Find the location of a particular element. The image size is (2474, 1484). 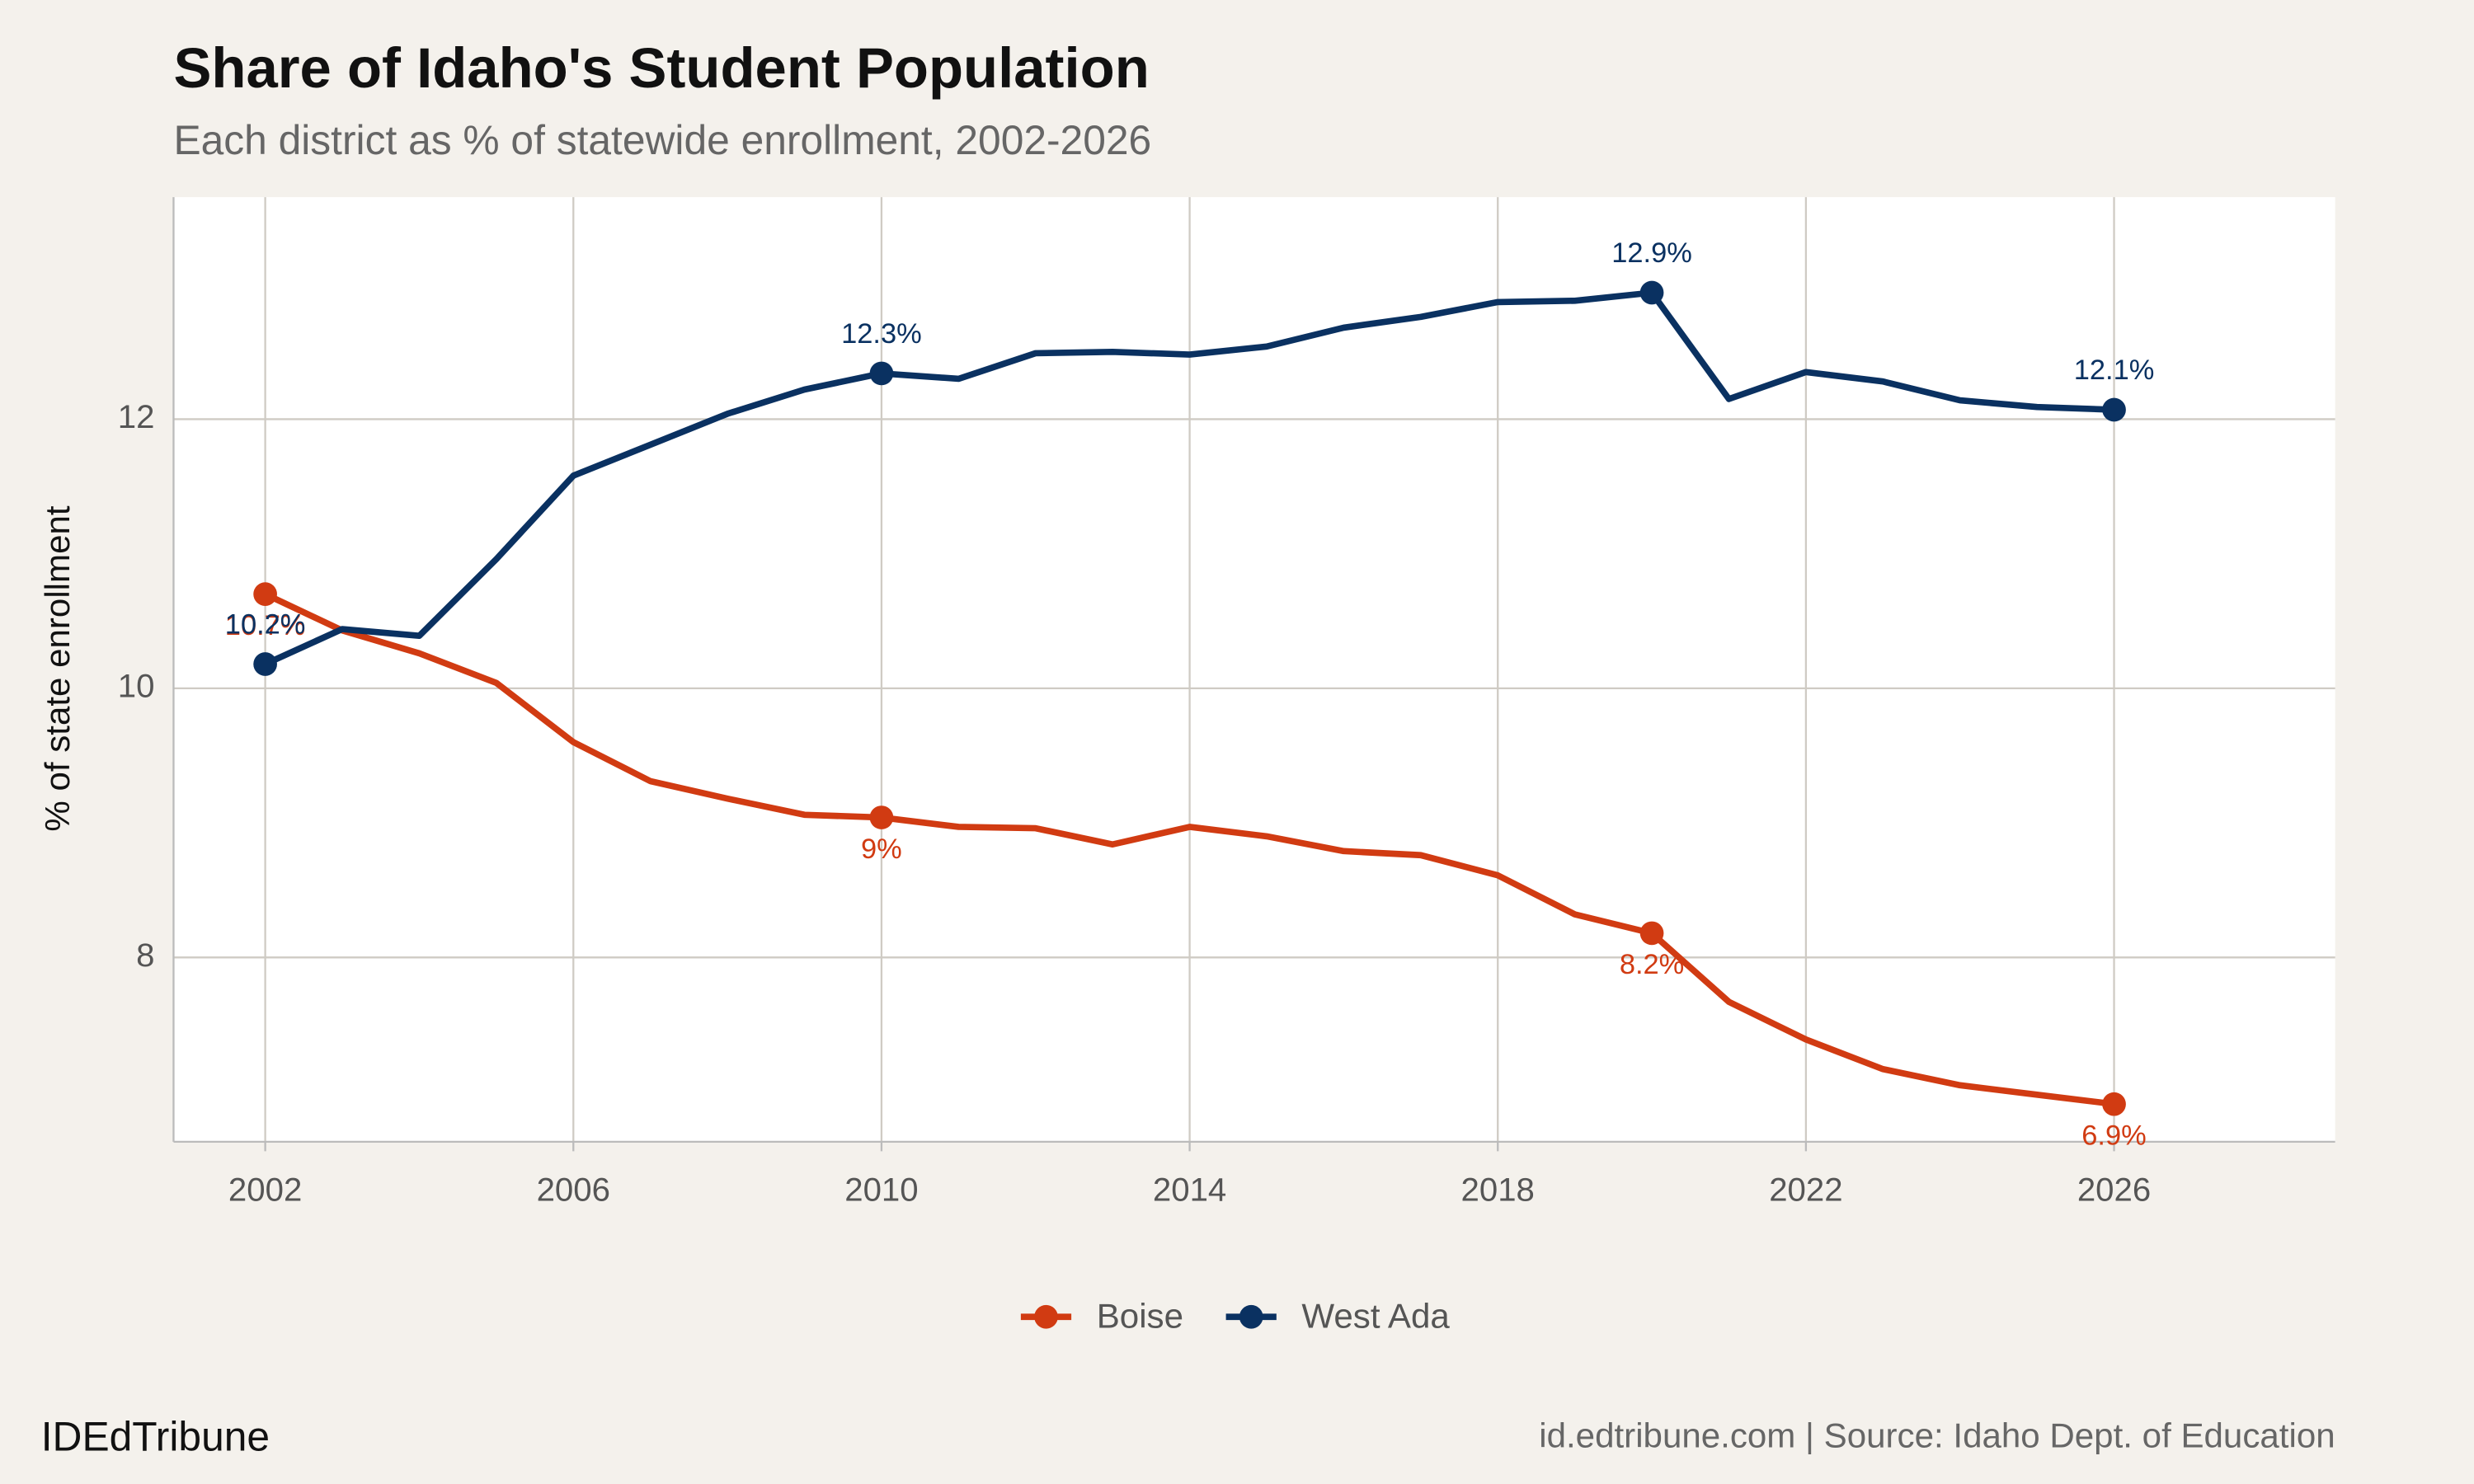

data-label: 12.1% is located at coordinates (2114, 370).